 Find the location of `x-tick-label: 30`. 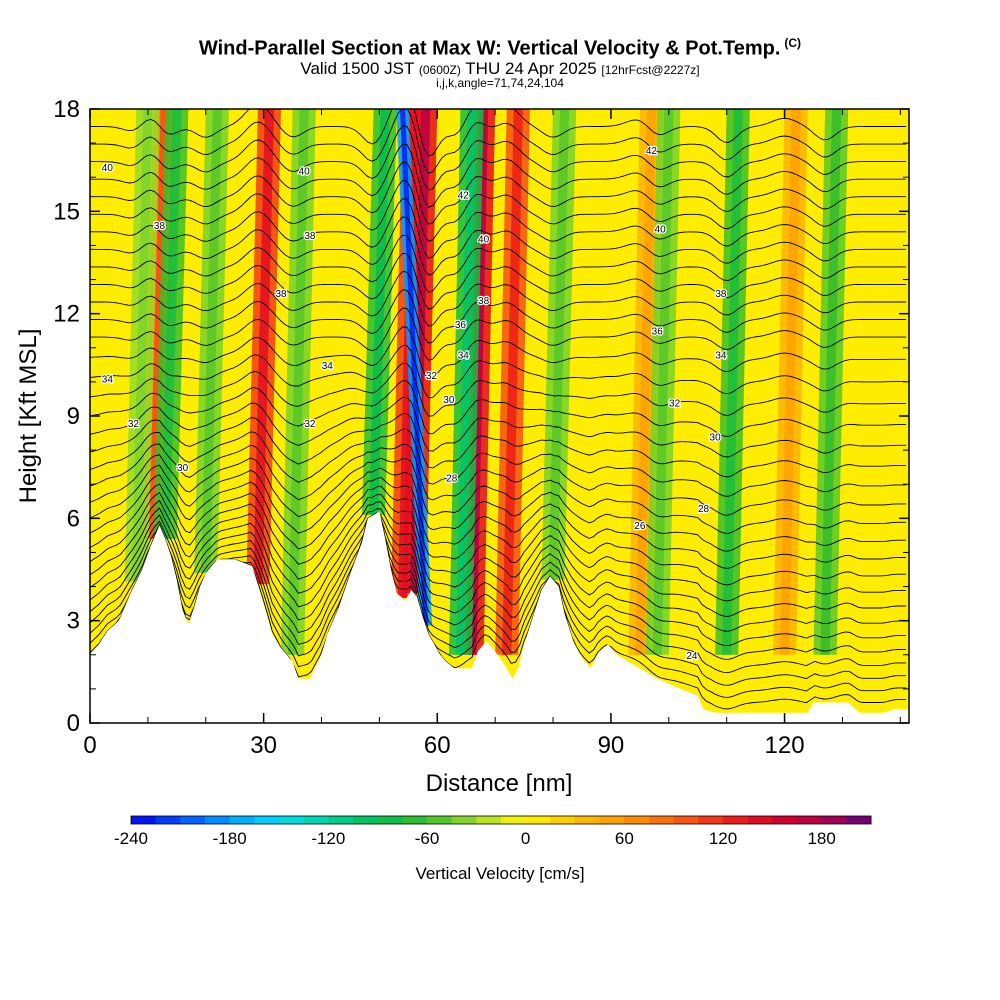

x-tick-label: 30 is located at coordinates (263, 745).